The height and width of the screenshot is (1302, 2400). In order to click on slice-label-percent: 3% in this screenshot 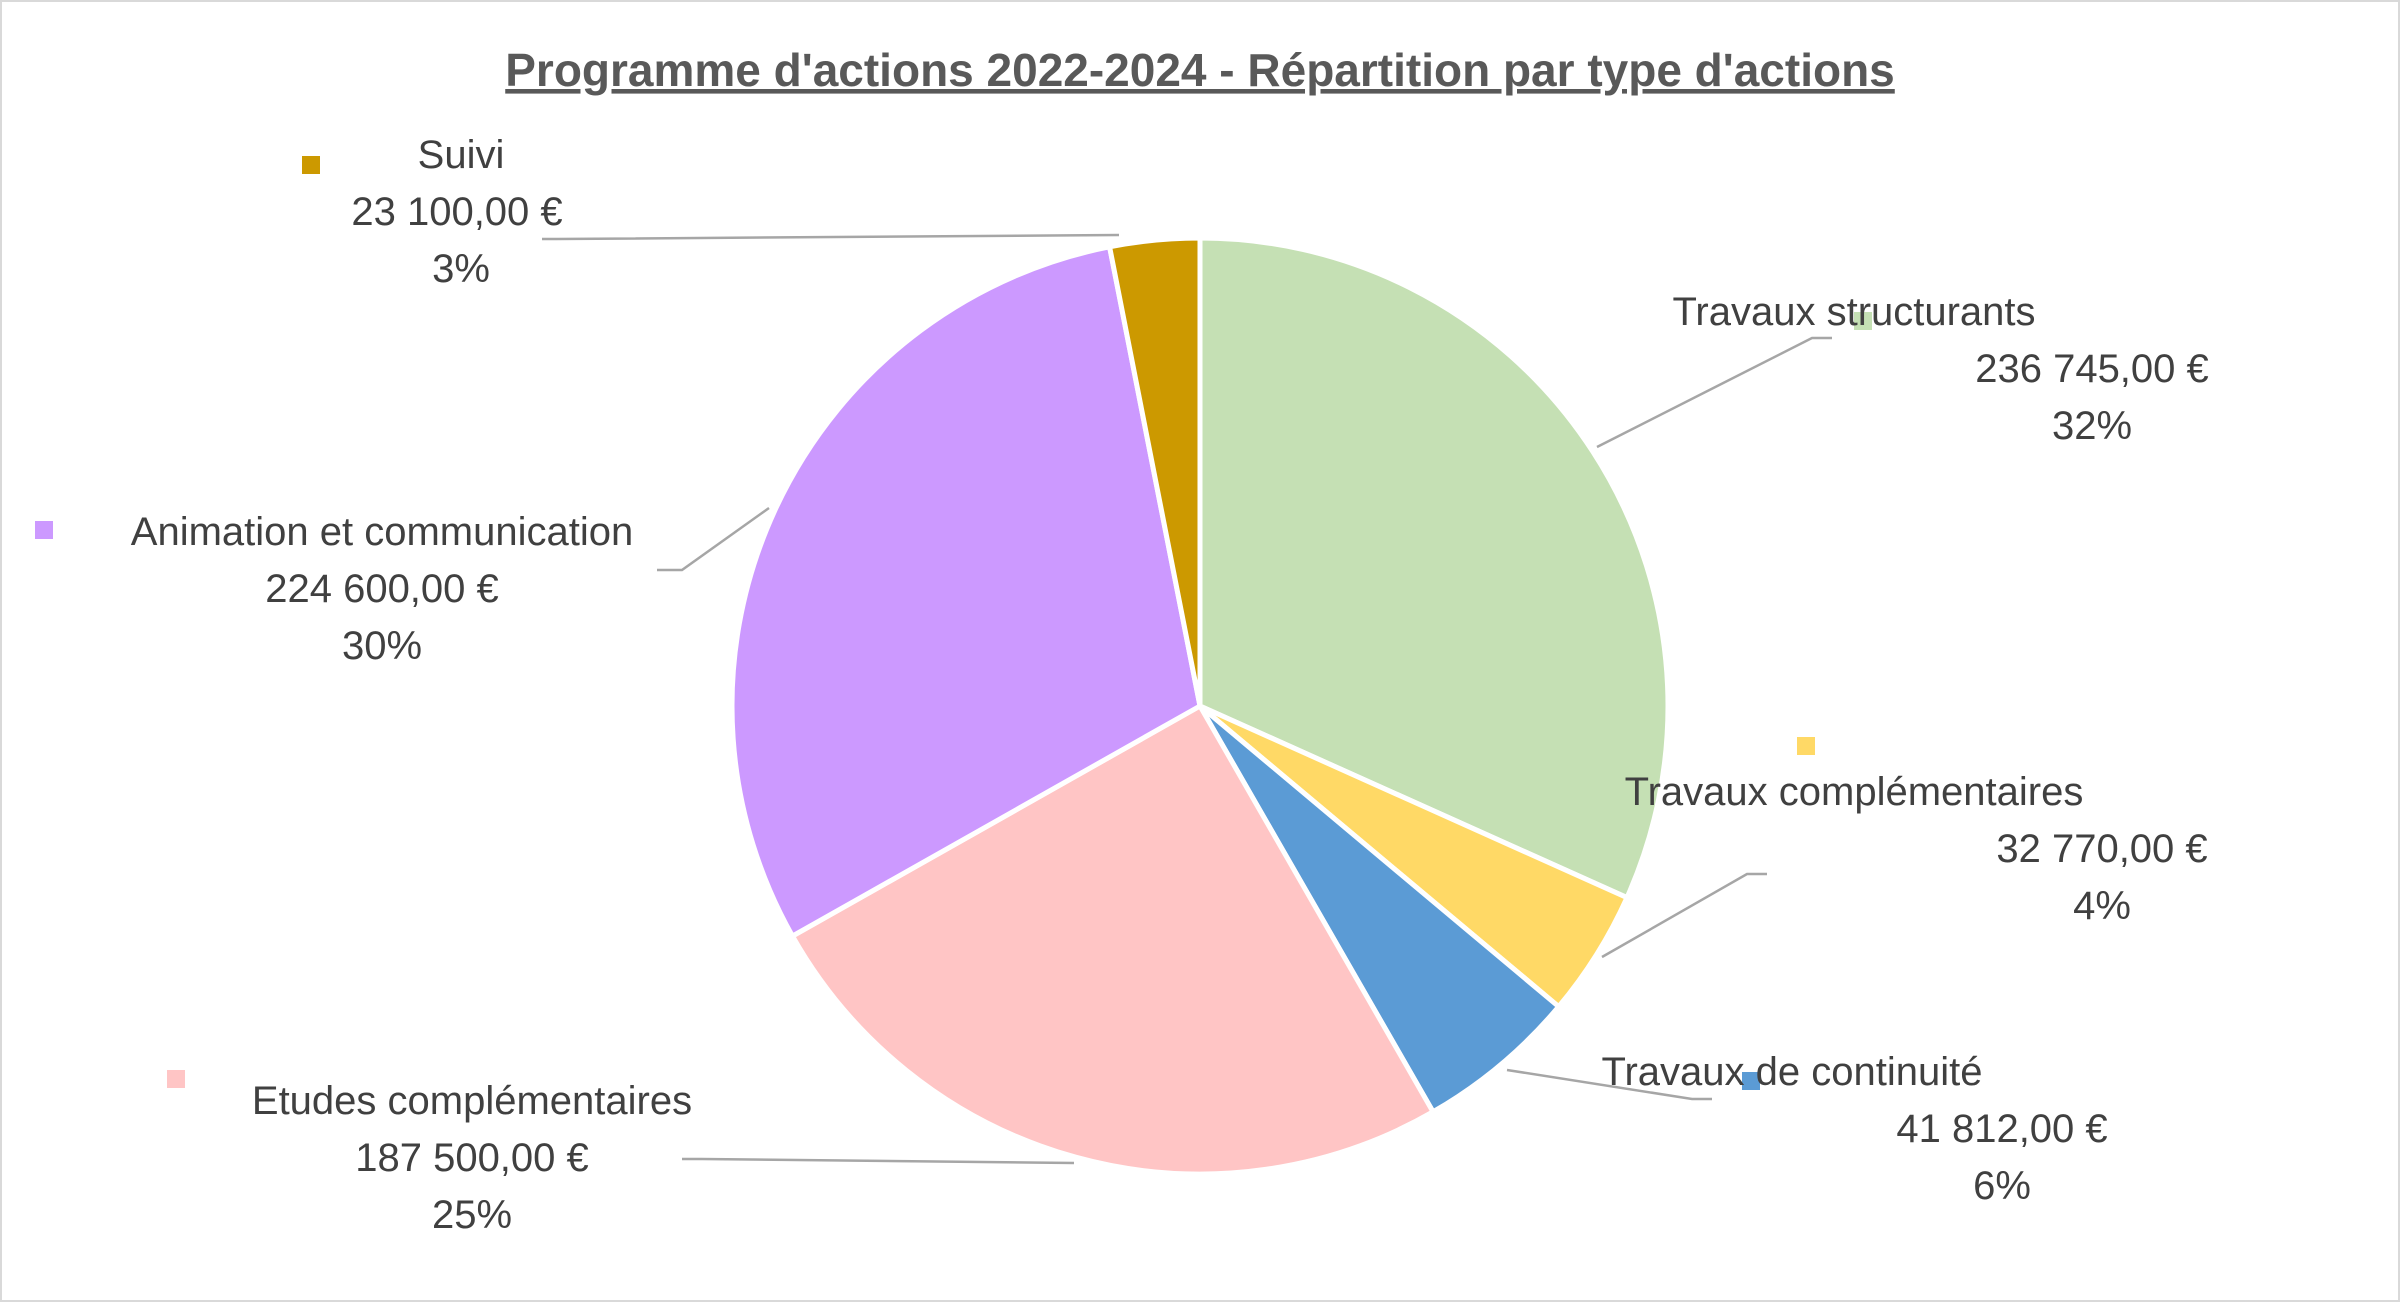, I will do `click(461, 269)`.